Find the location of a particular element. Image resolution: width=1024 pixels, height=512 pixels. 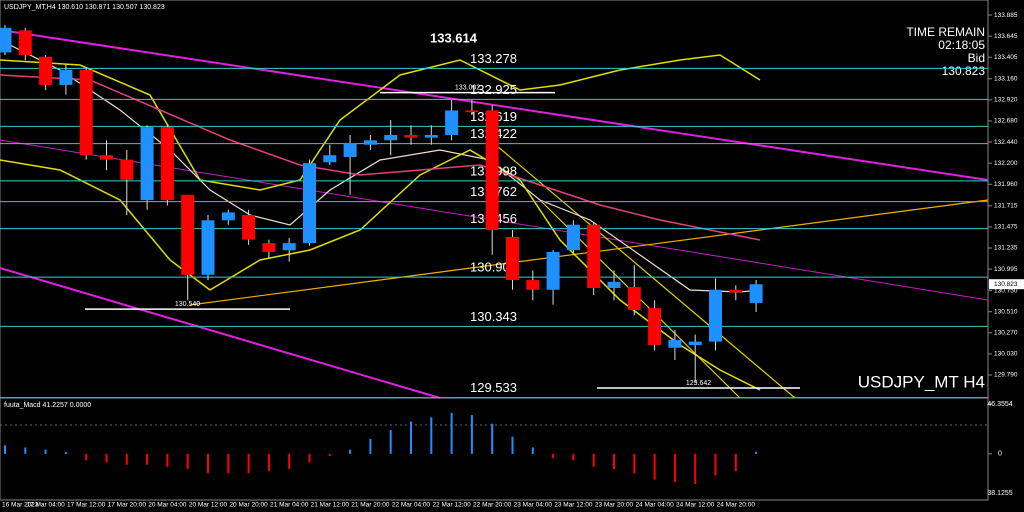

bold-level: 133.614 is located at coordinates (454, 37).